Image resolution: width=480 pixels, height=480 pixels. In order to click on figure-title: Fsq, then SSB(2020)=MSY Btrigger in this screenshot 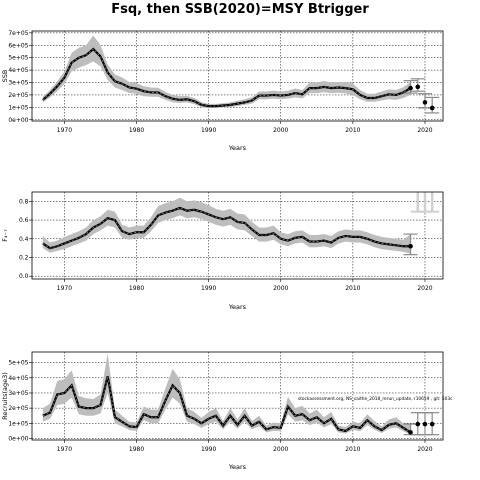, I will do `click(240, 9)`.